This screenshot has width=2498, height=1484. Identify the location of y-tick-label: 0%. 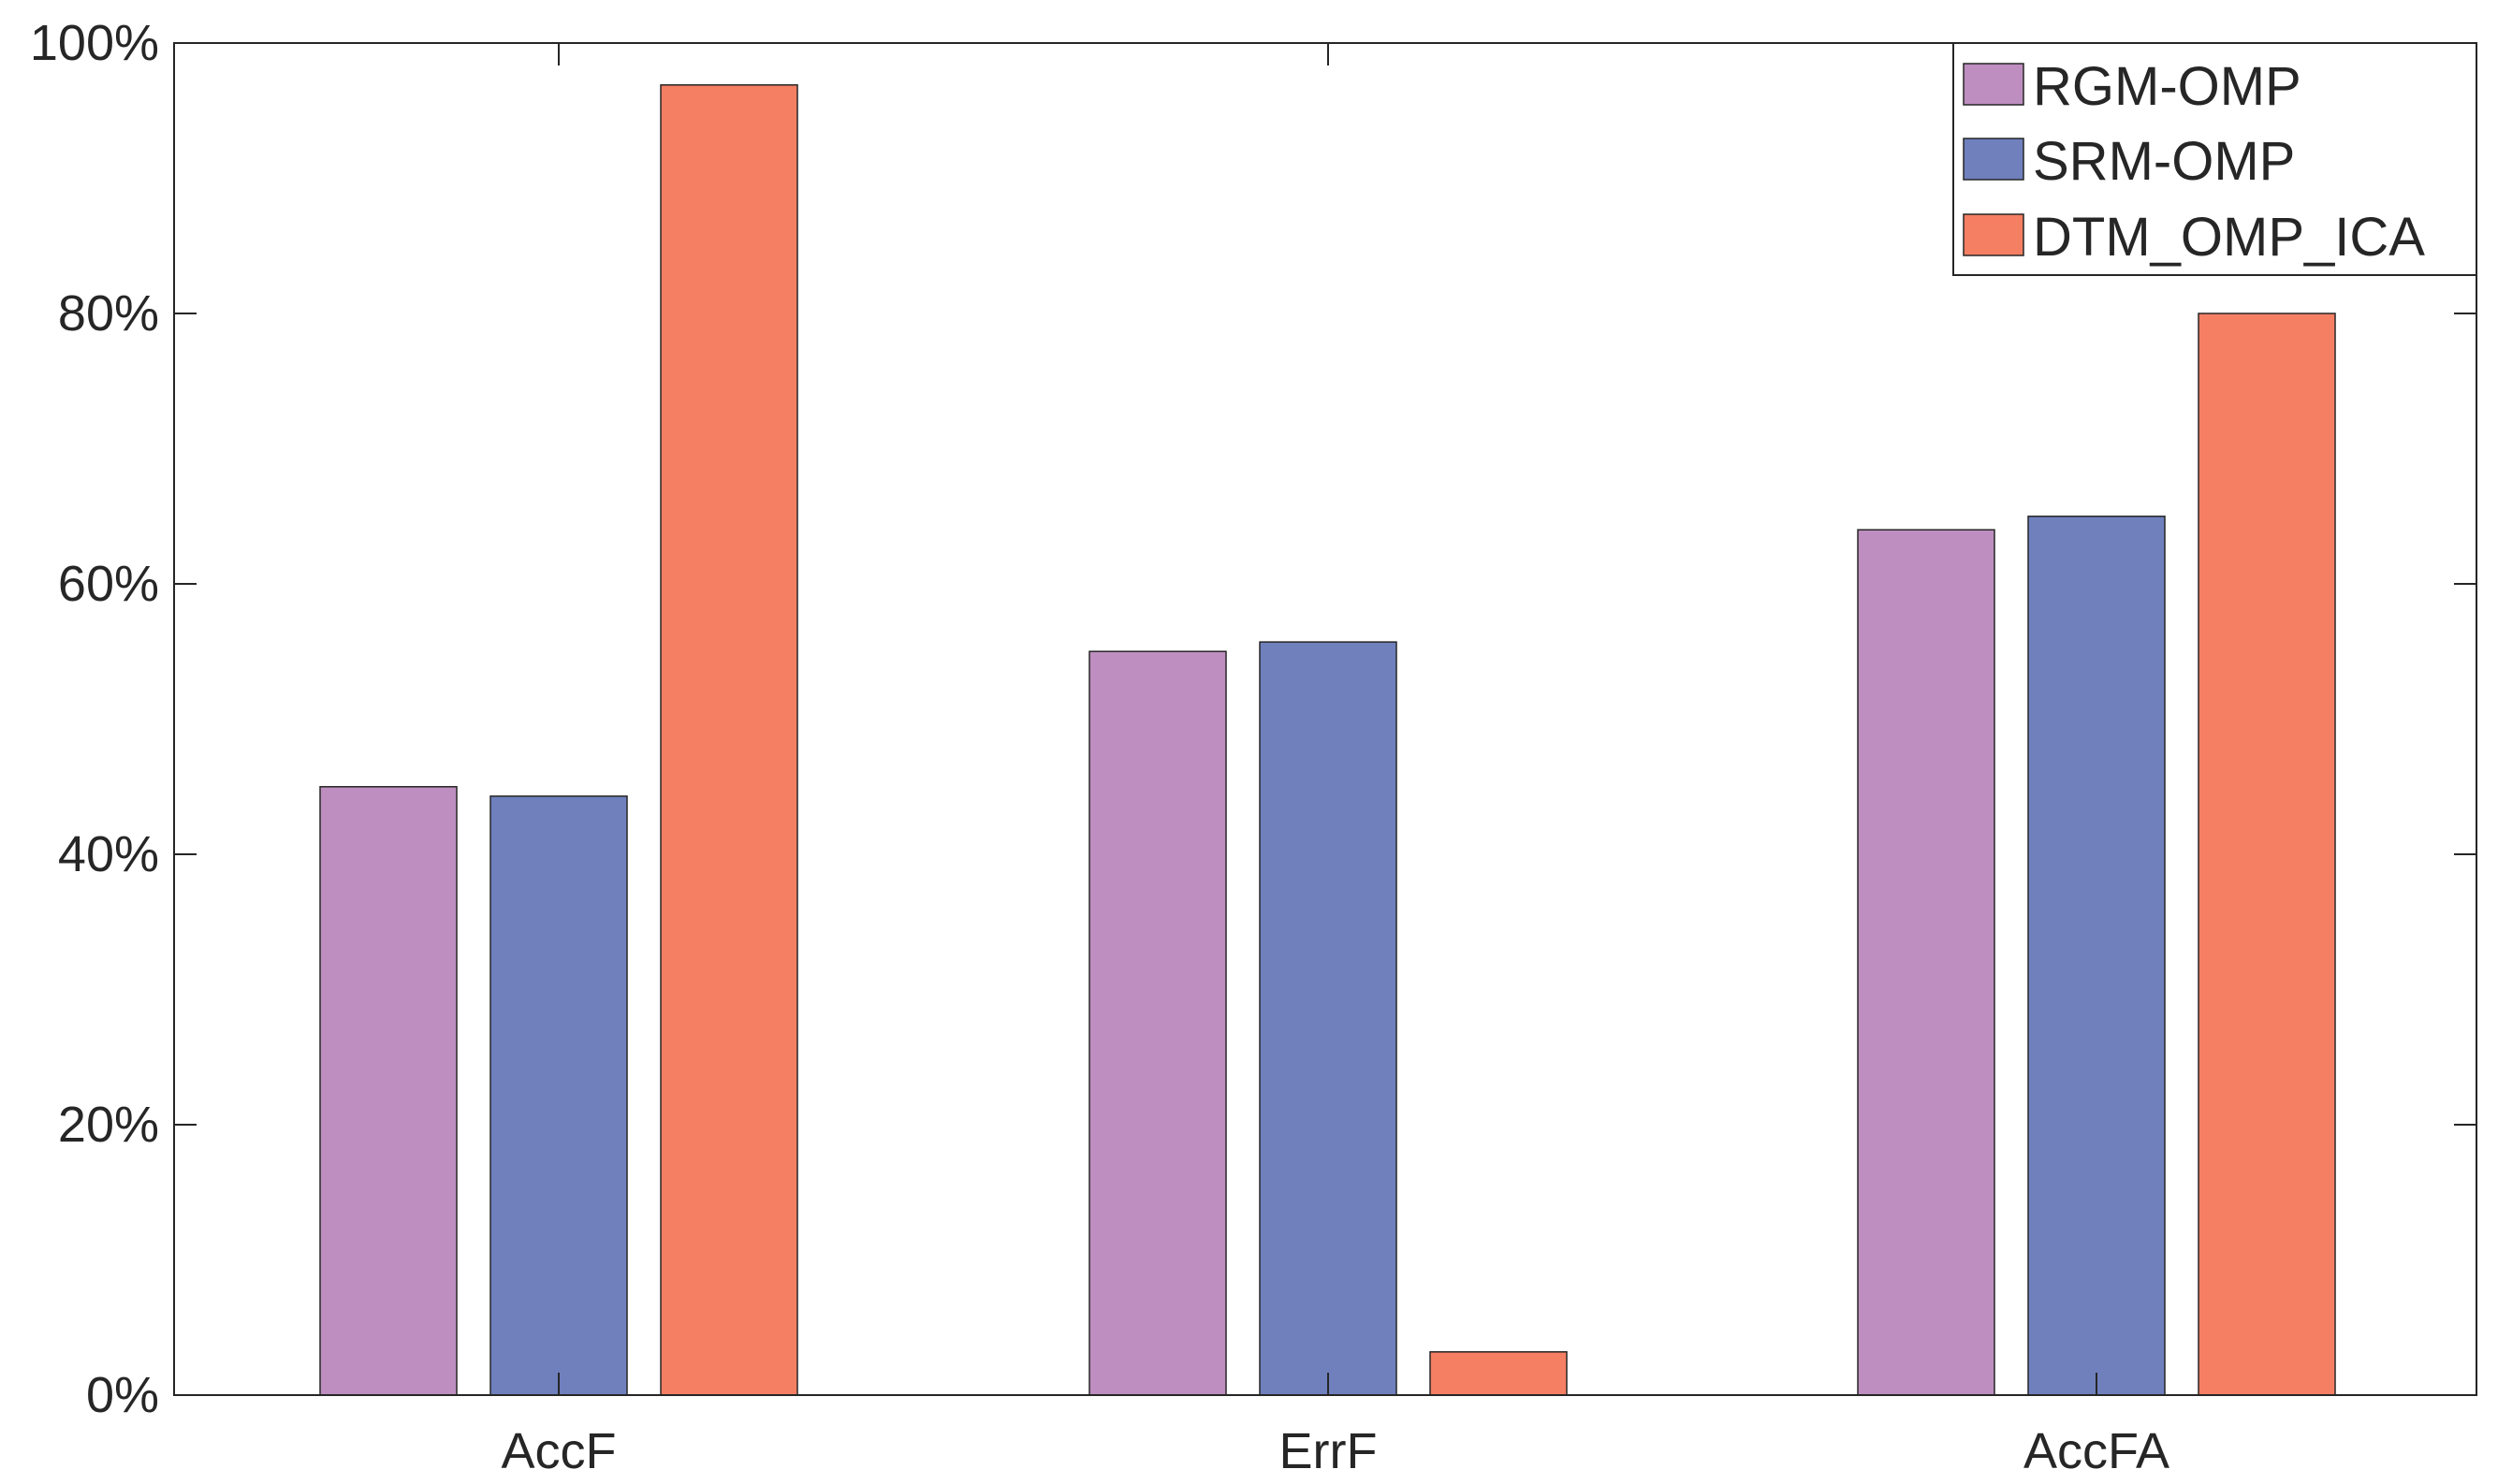
(122, 1395).